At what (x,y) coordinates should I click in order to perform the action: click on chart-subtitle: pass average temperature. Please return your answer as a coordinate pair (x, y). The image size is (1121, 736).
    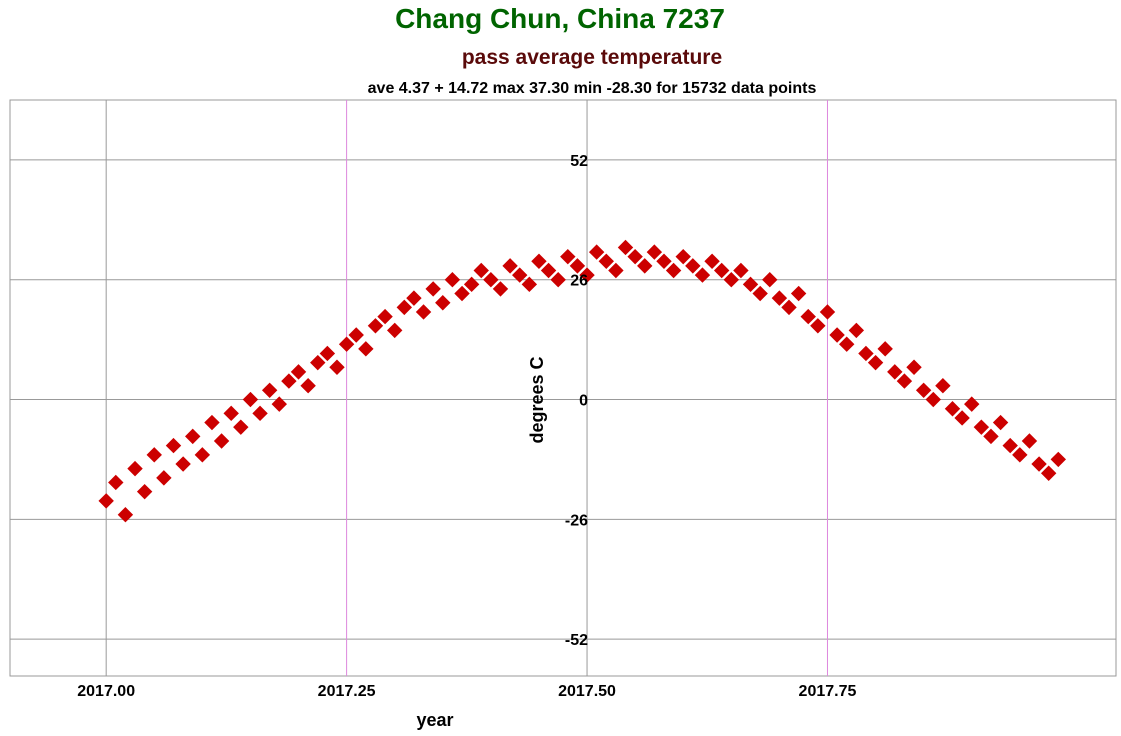
    Looking at the image, I should click on (592, 57).